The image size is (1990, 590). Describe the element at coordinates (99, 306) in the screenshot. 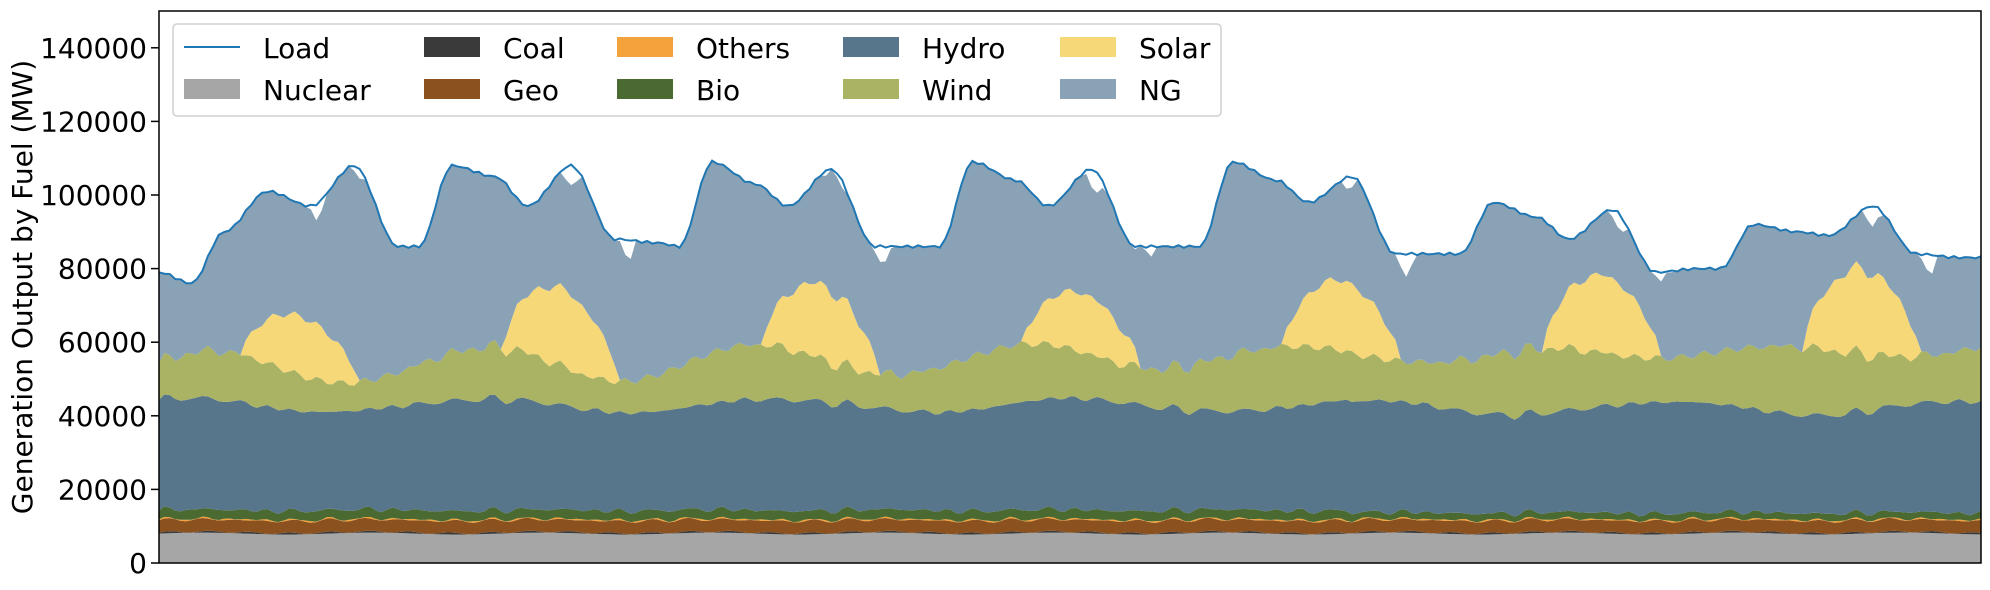

I see `y-axis: 0 20000 40000 60000 80000 100000 120000 140000` at that location.